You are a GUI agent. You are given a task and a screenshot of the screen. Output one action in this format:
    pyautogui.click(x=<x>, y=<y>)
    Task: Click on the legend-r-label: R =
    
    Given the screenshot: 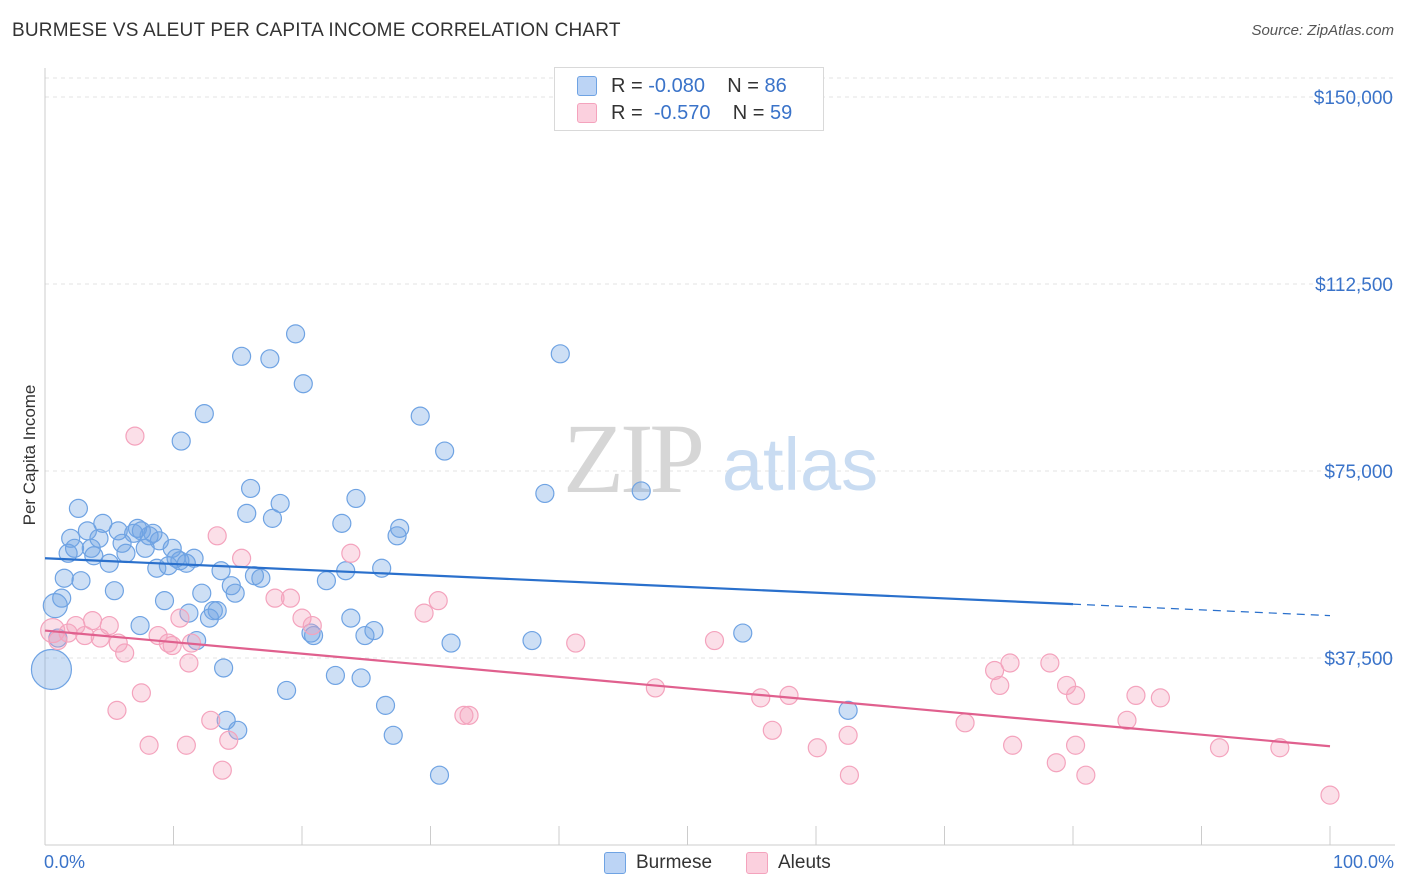 What is the action you would take?
    pyautogui.click(x=627, y=112)
    